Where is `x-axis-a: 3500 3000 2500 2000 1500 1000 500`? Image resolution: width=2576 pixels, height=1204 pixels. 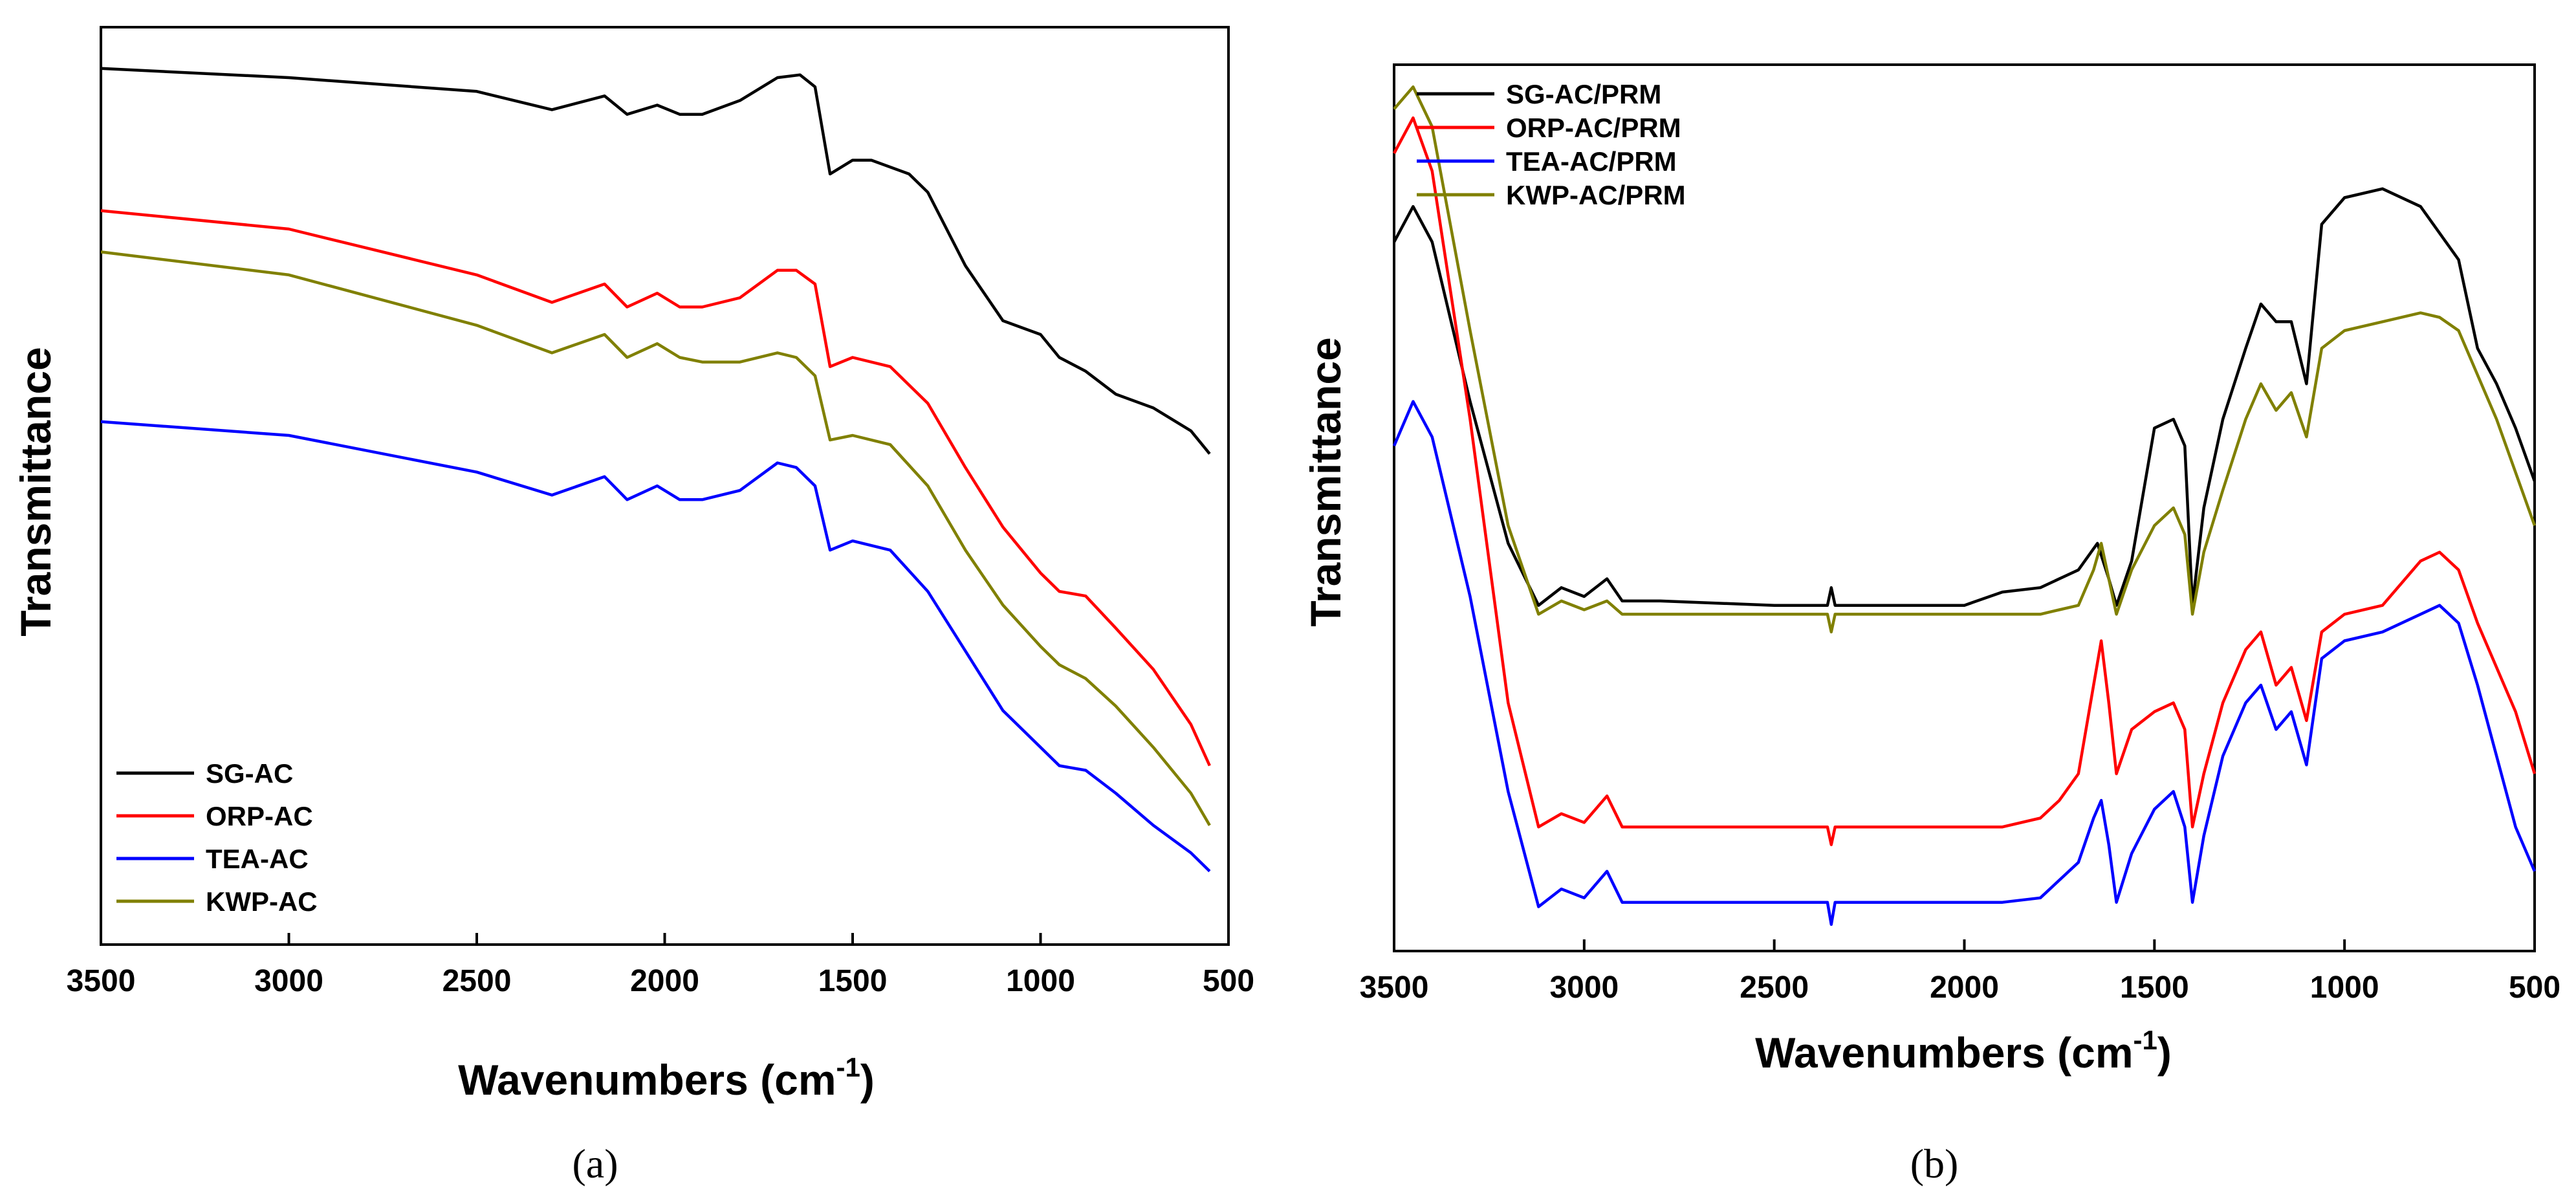 x-axis-a: 3500 3000 2500 2000 1500 1000 500 is located at coordinates (660, 965).